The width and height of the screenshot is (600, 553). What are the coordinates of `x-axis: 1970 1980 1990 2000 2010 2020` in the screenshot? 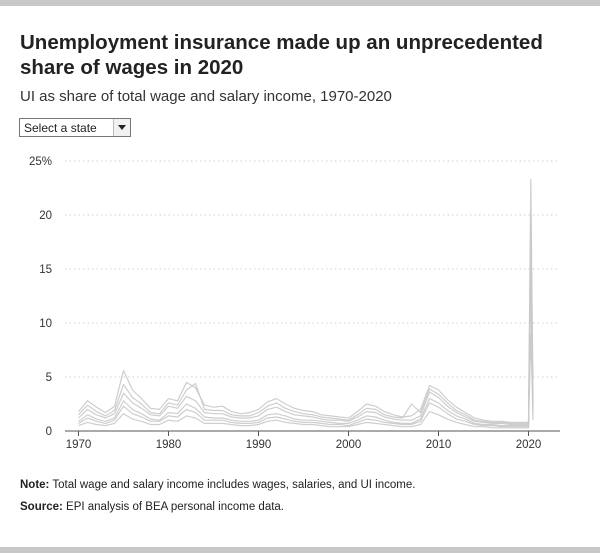 It's located at (312, 439).